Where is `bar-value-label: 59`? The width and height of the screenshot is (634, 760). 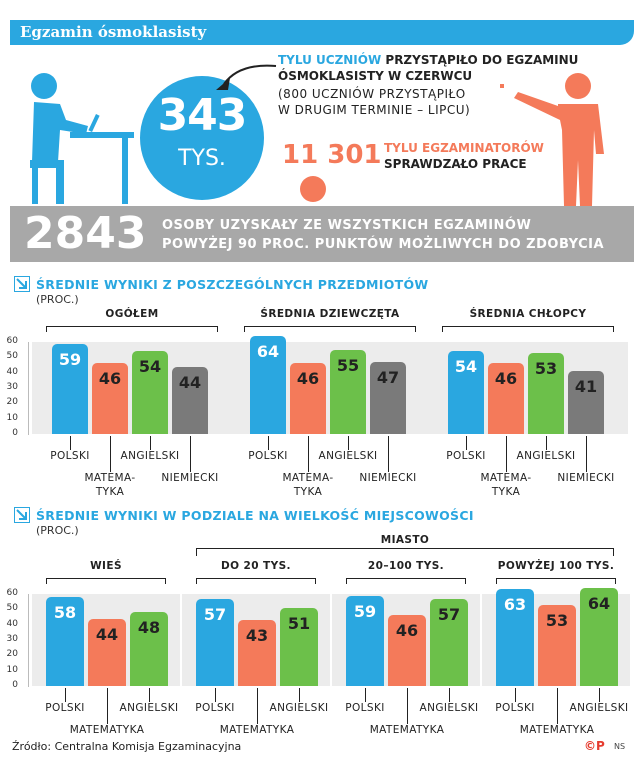
bar-value-label: 59 is located at coordinates (365, 611).